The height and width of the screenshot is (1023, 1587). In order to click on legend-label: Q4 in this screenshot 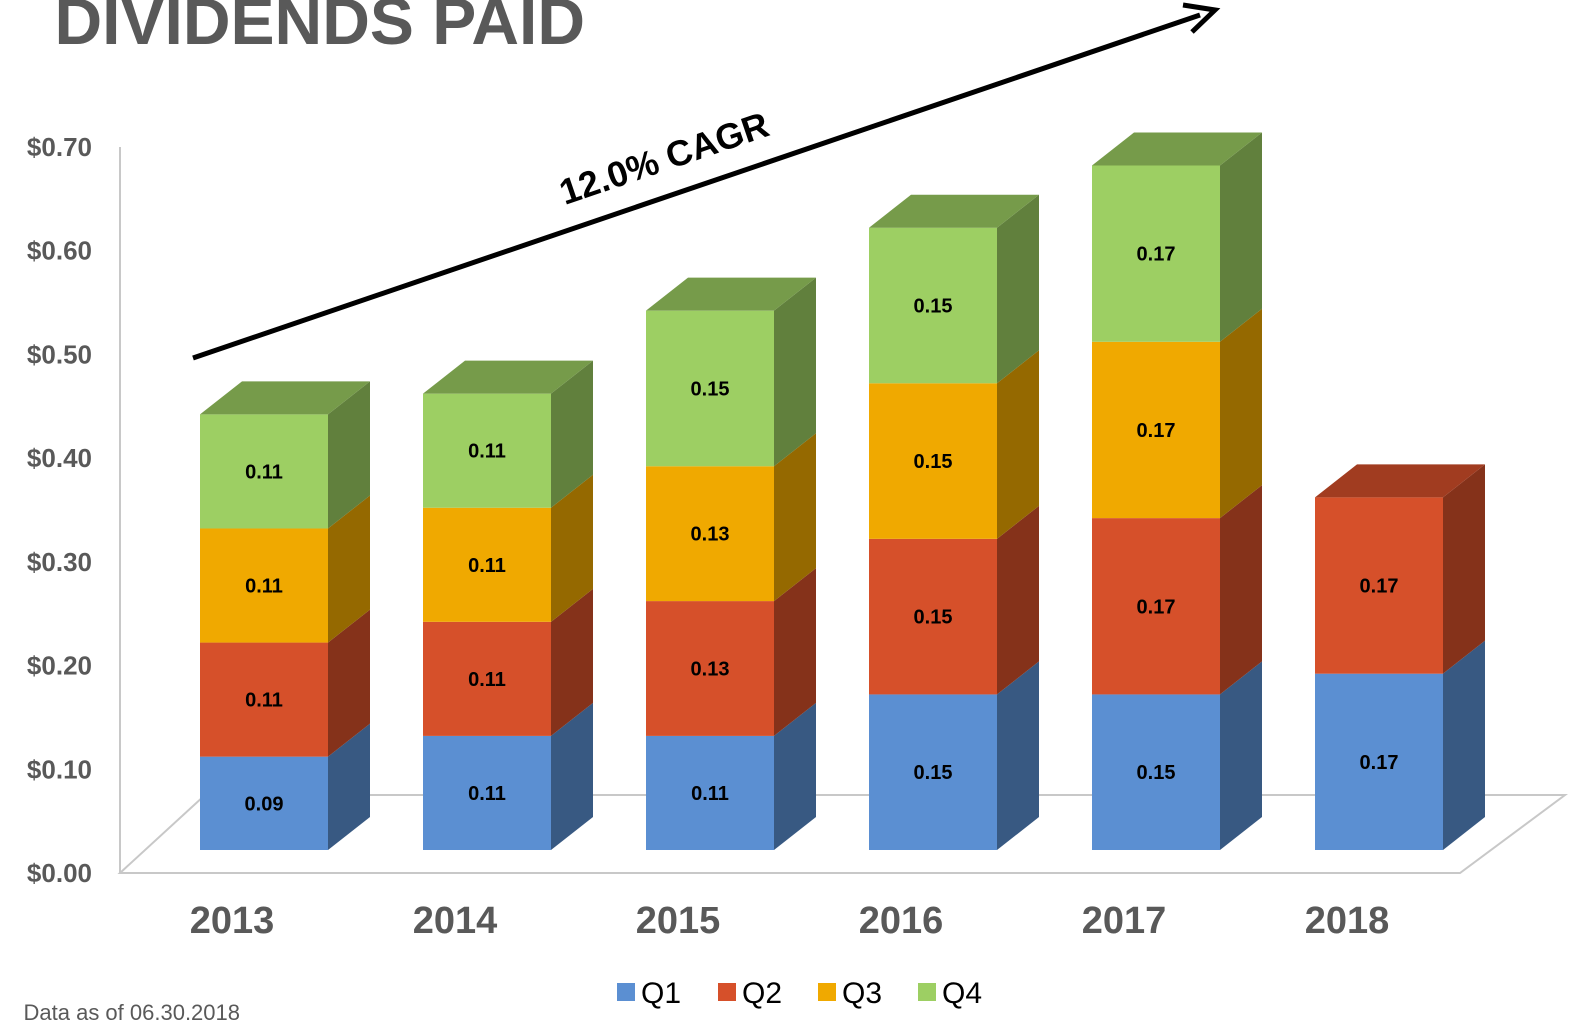, I will do `click(962, 993)`.